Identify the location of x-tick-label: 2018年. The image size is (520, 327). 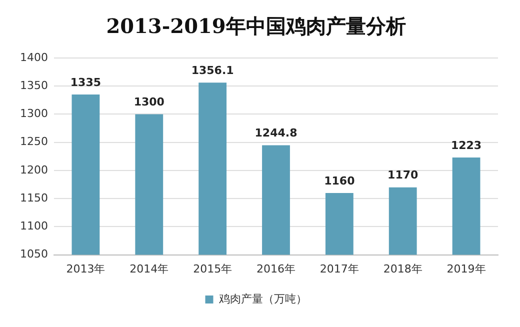
(402, 269).